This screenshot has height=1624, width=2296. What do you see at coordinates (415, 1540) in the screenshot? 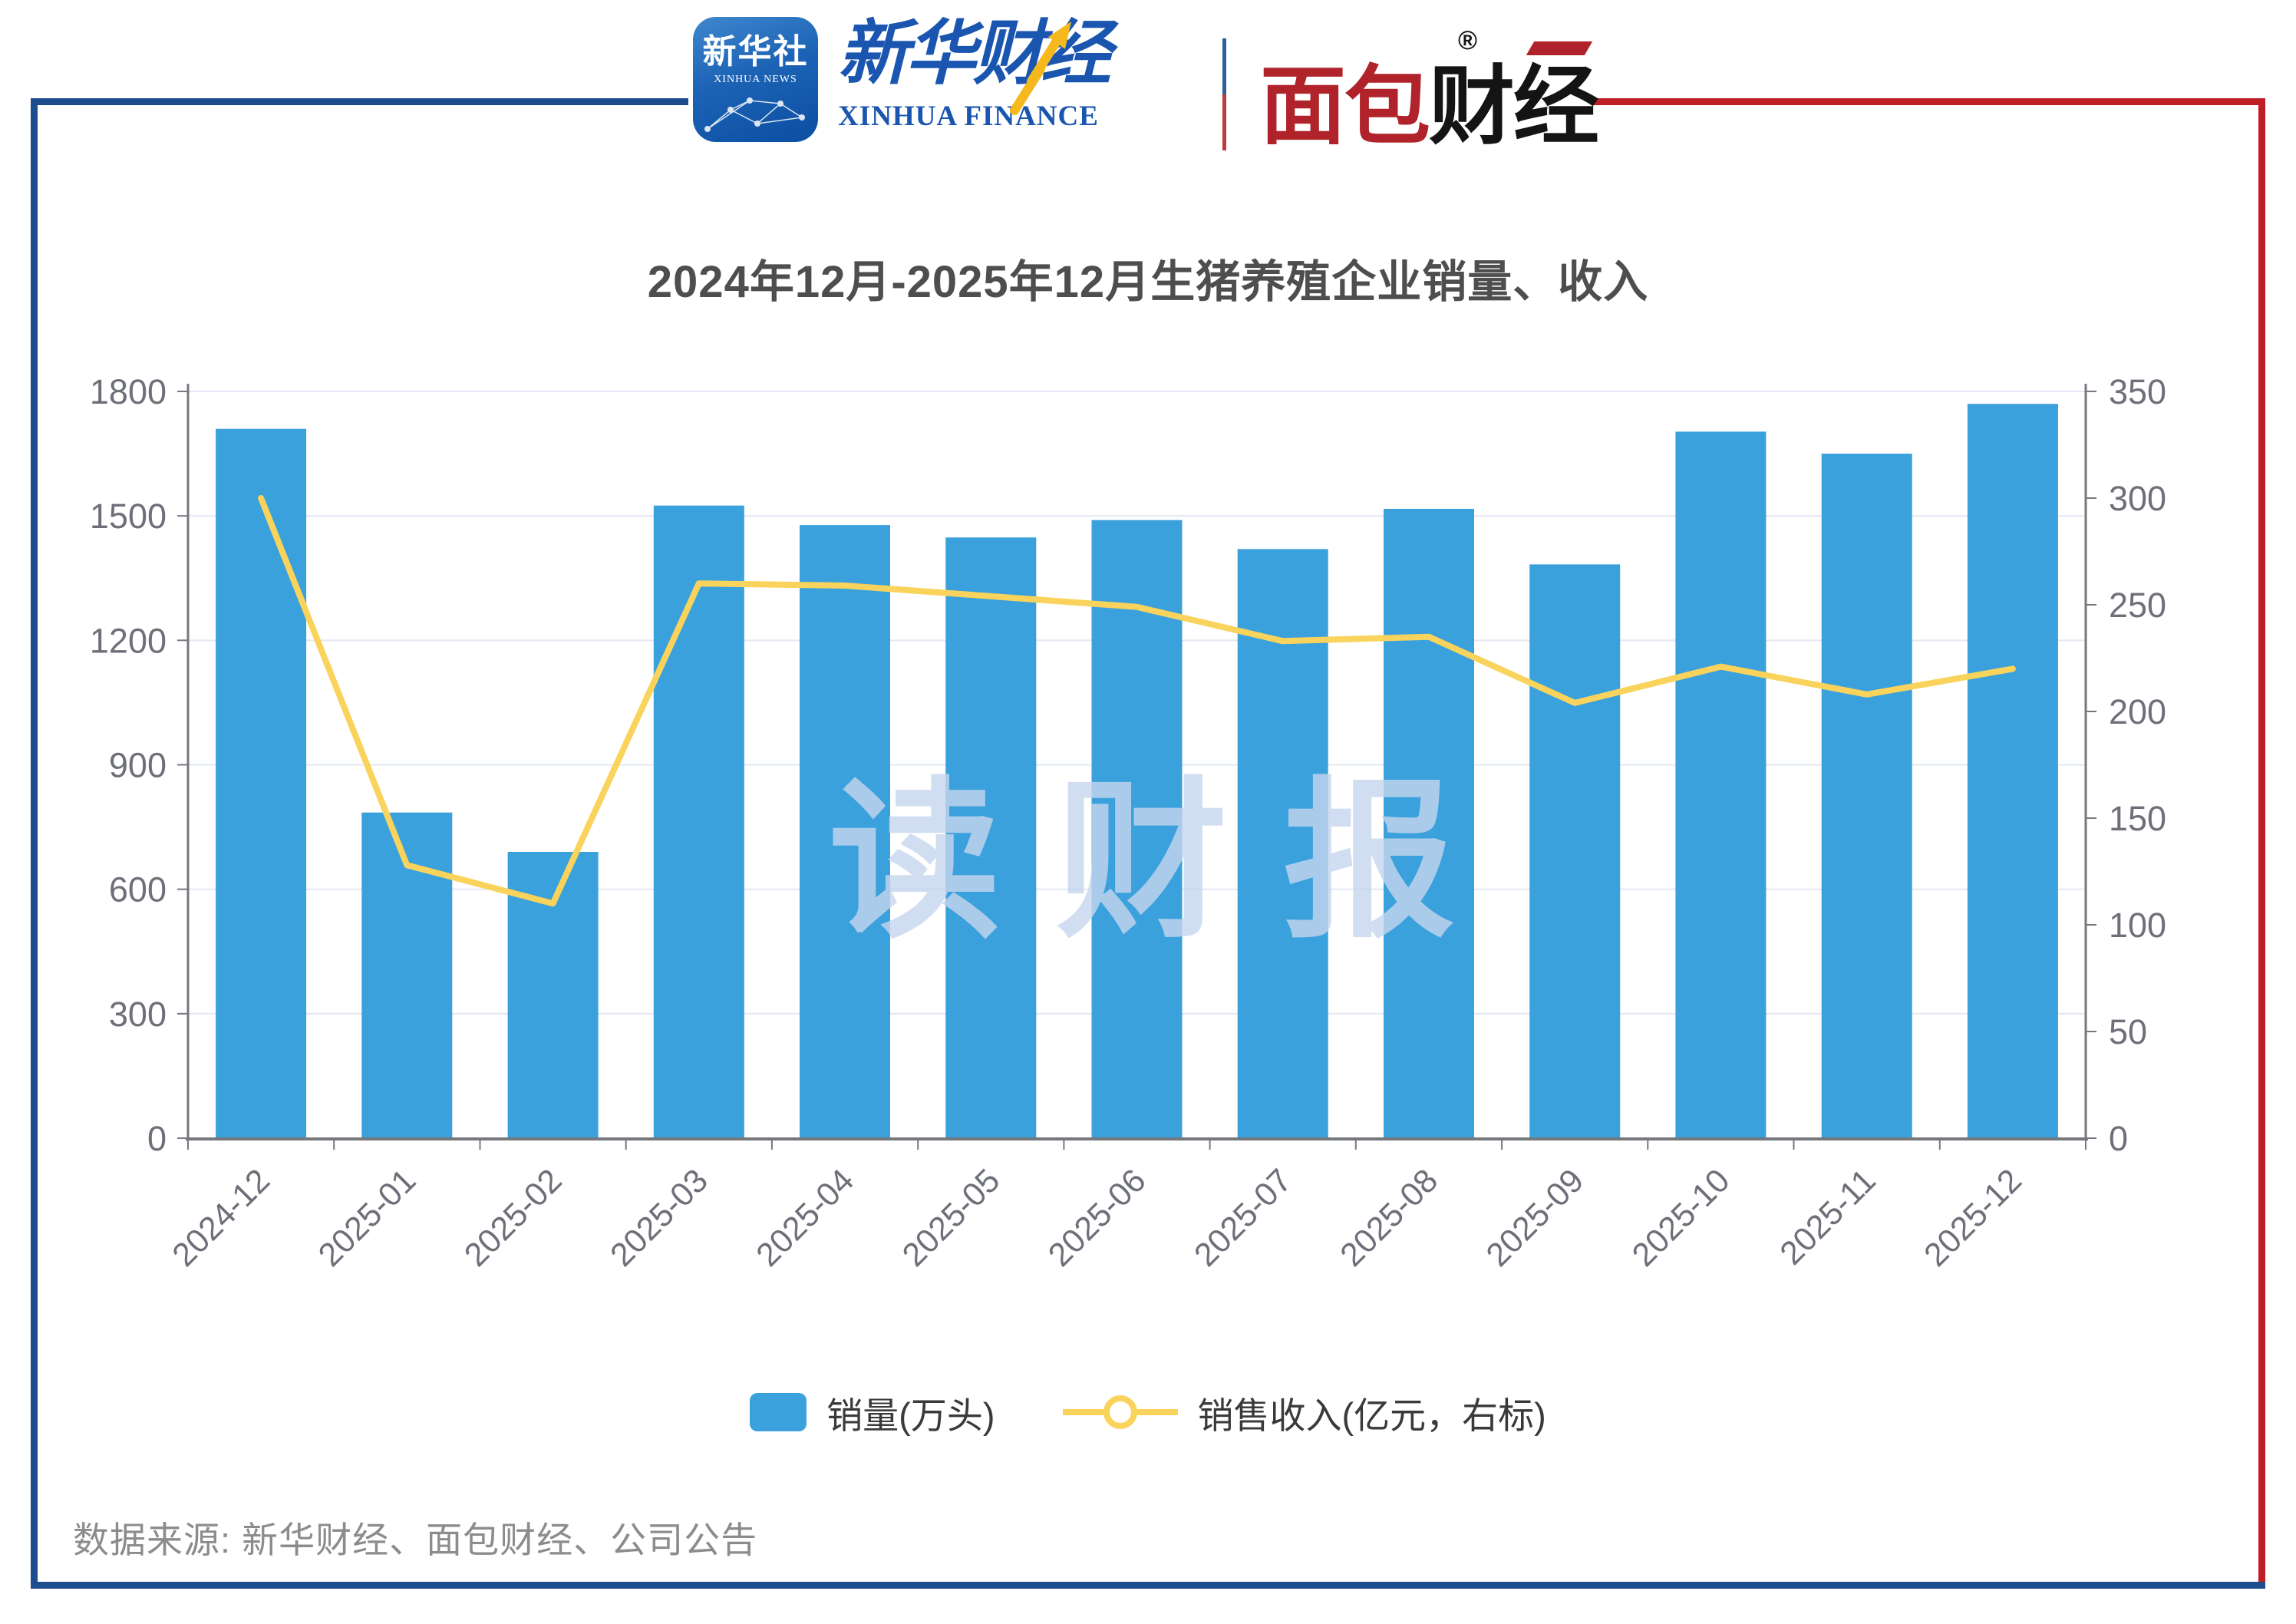
I see `data-source-note: 数据来源: 新华财经、面包财经、公司公告` at bounding box center [415, 1540].